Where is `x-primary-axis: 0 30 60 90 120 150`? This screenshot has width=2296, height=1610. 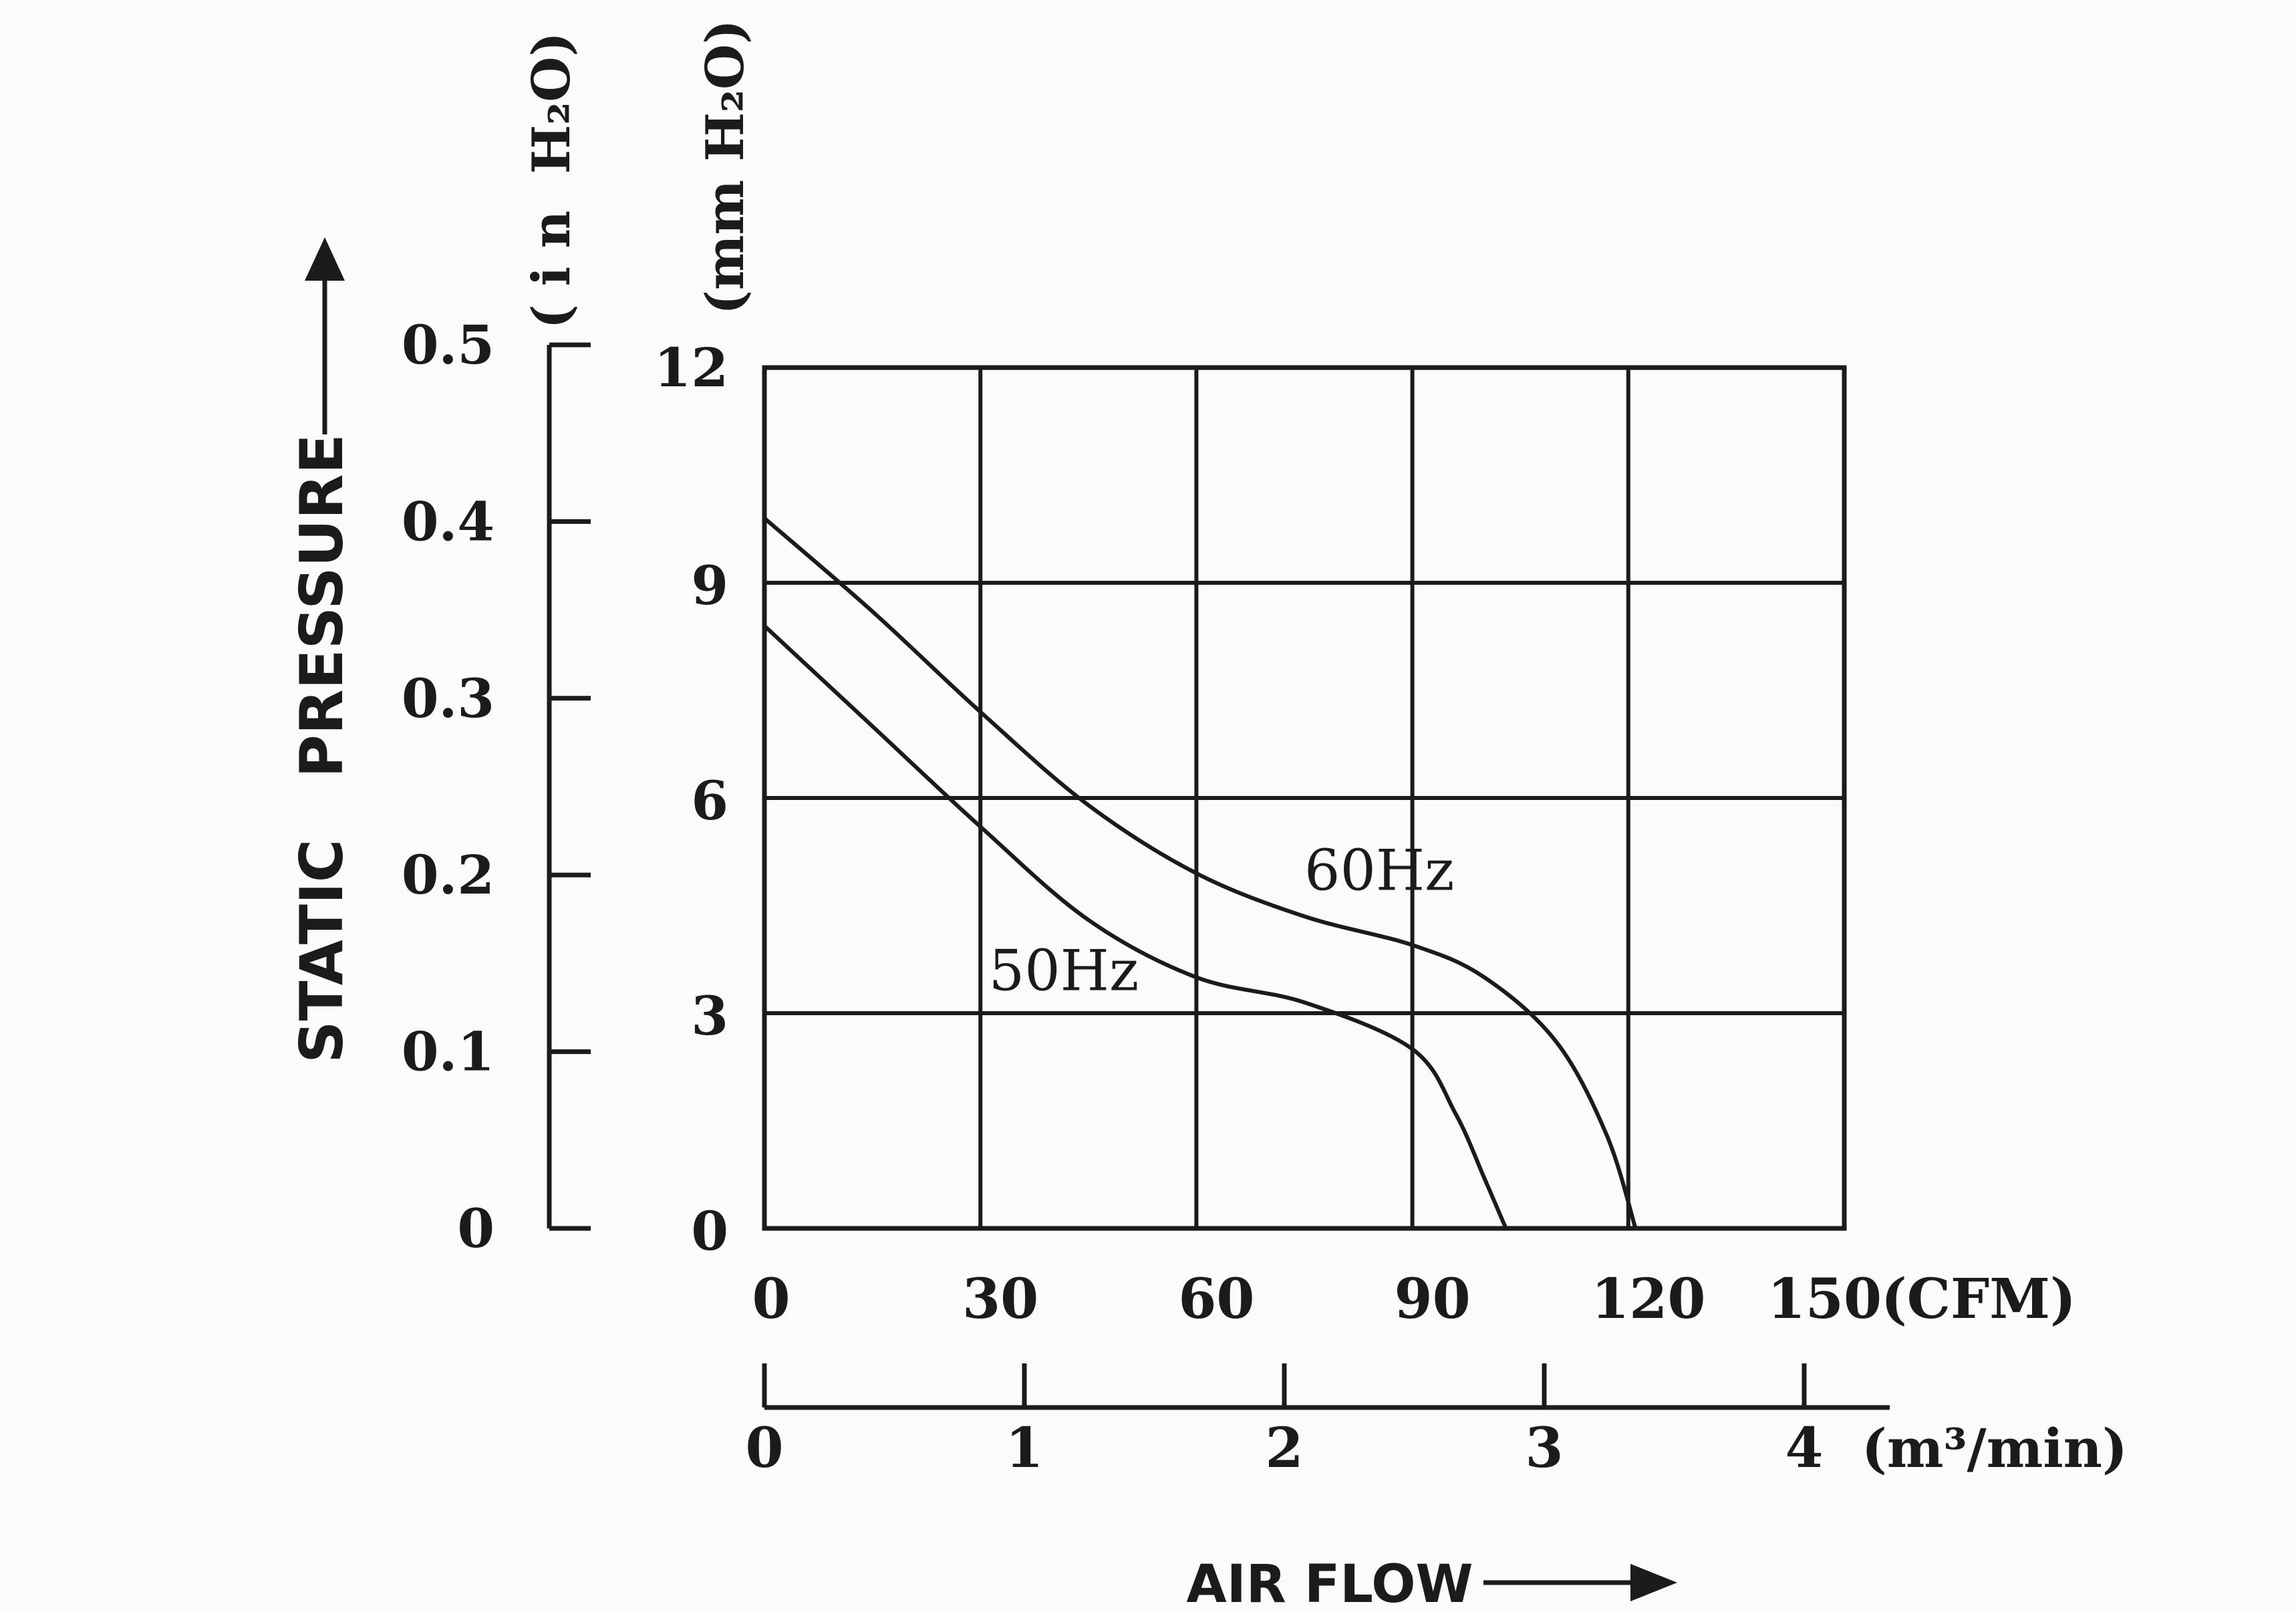 x-primary-axis: 0 30 60 90 120 150 is located at coordinates (1317, 1299).